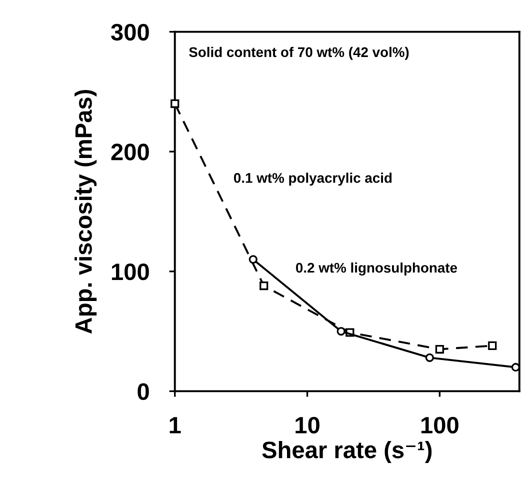 This screenshot has width=522, height=489. What do you see at coordinates (130, 32) in the screenshot?
I see `y-tick-label: 300` at bounding box center [130, 32].